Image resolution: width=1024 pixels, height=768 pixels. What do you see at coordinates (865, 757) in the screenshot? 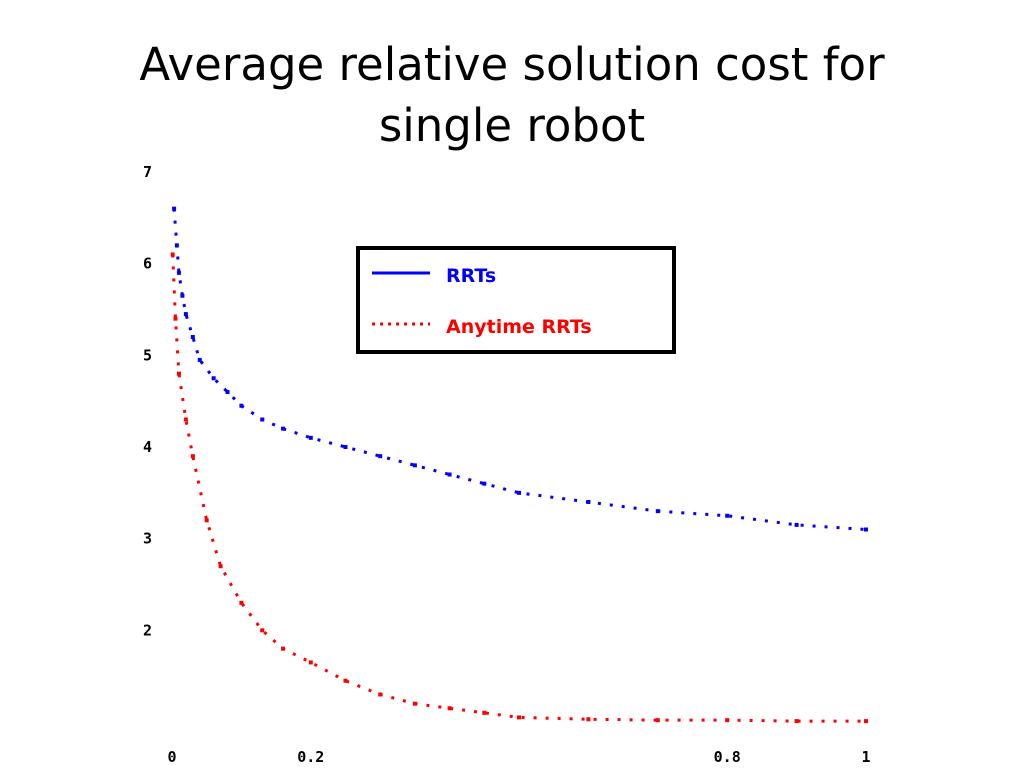
I see `x-tick-label-3: 1` at bounding box center [865, 757].